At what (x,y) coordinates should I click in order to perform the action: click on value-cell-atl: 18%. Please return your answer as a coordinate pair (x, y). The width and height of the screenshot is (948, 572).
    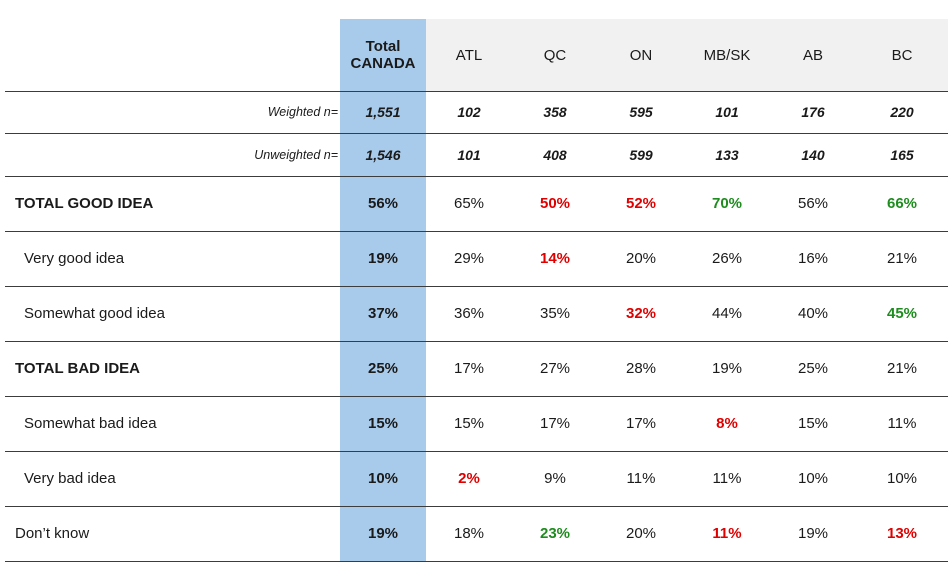
    Looking at the image, I should click on (469, 533).